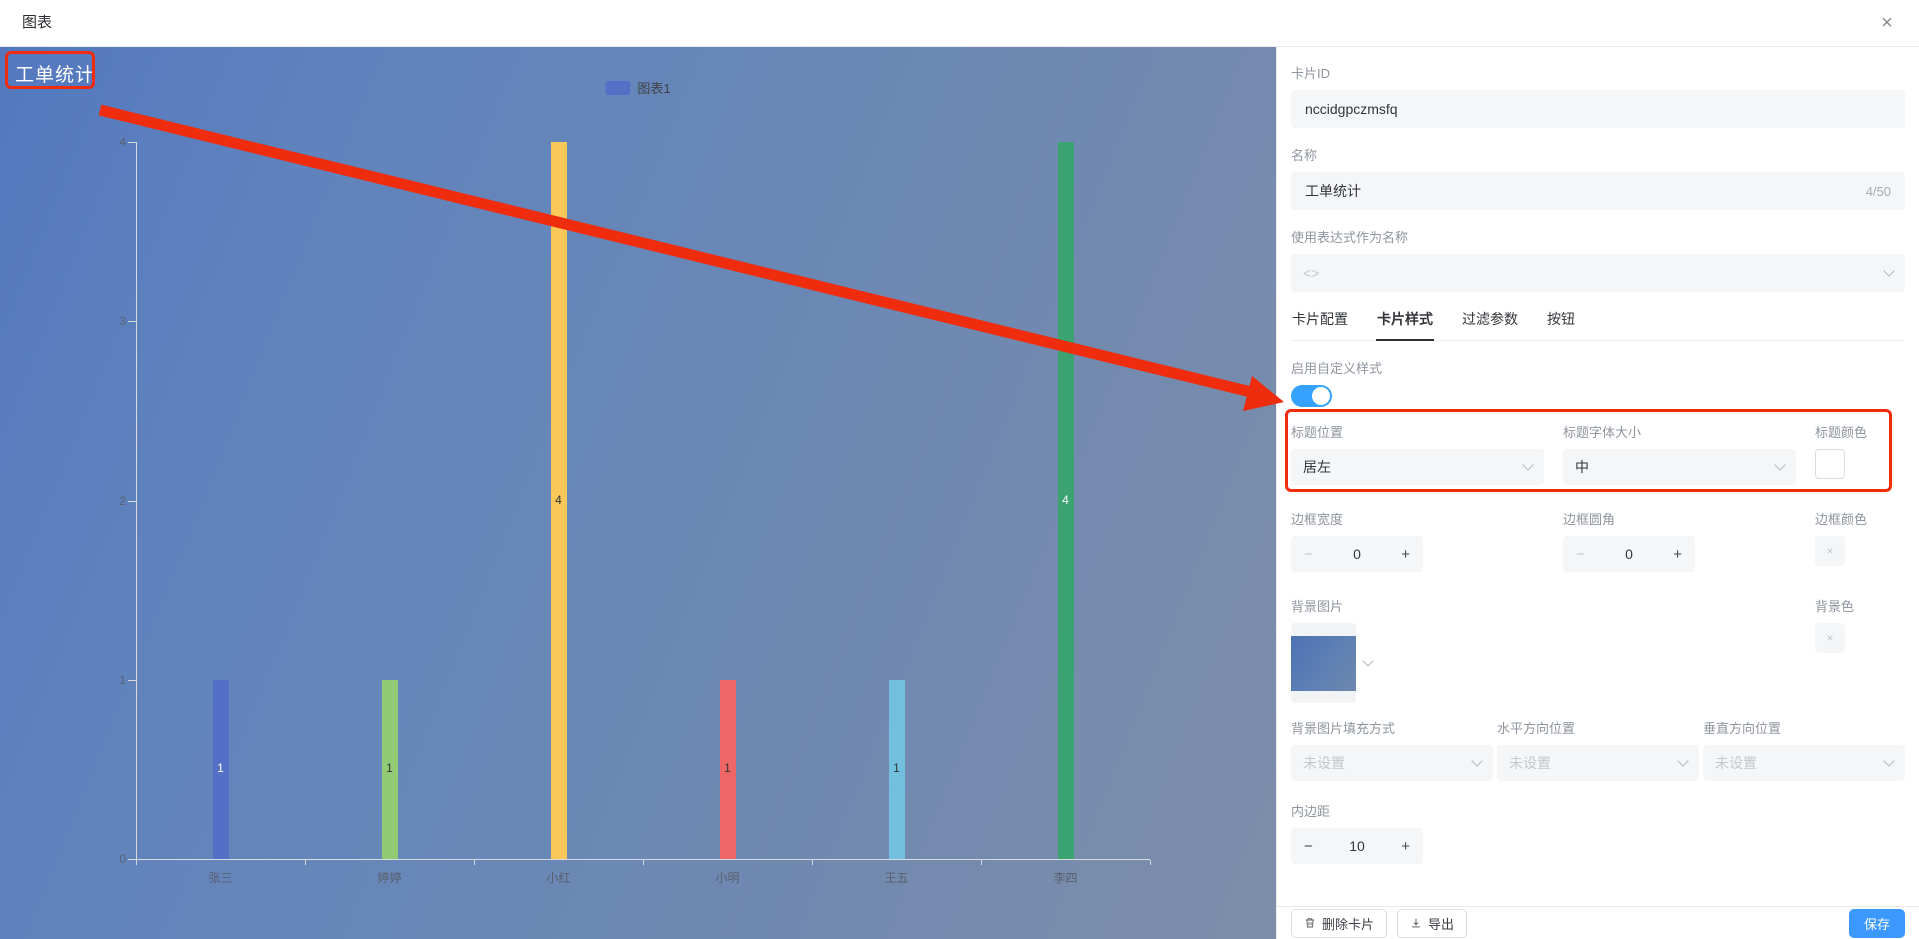  I want to click on bg-image-thumbnail, so click(1323, 663).